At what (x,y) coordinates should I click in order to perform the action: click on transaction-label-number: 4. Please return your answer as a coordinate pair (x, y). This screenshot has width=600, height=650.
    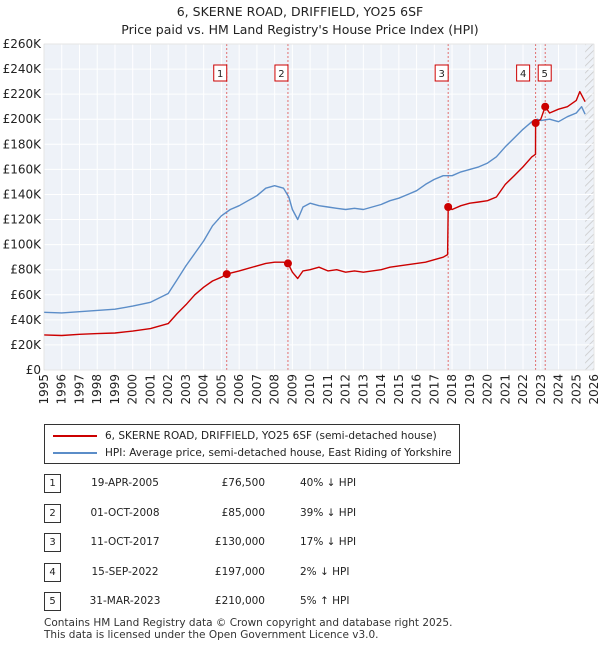
    Looking at the image, I should click on (523, 74).